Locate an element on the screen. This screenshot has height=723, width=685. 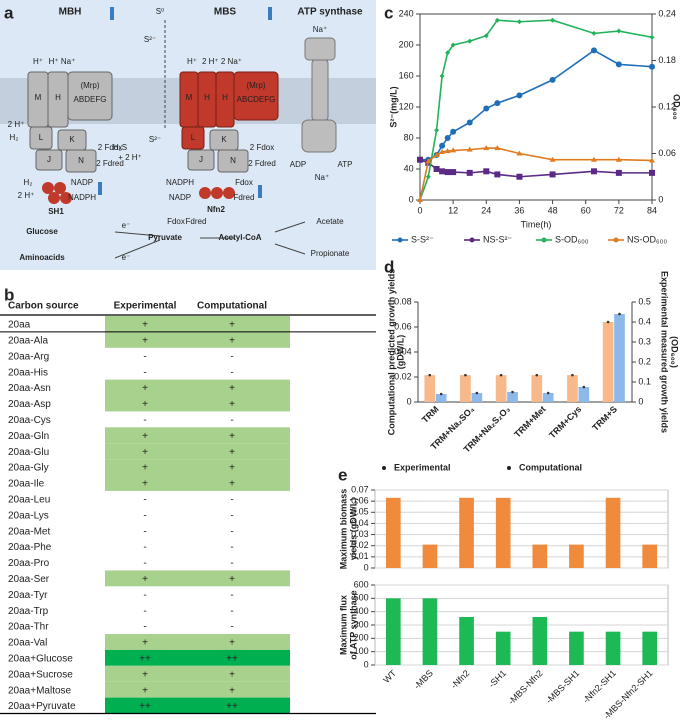
diagram-label: ATP synthase is located at coordinates (330, 12).